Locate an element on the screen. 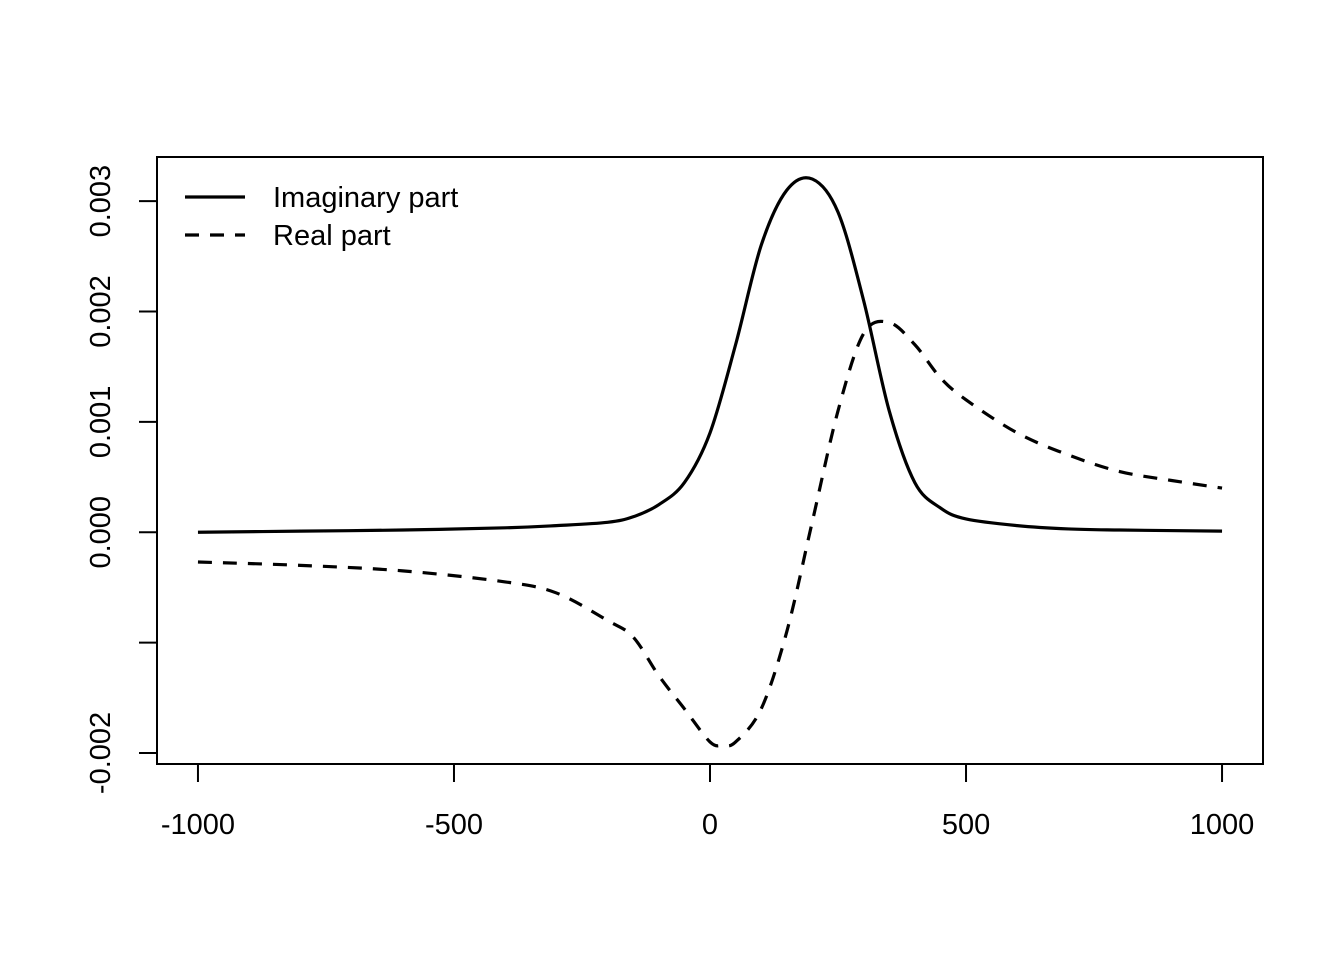 Image resolution: width=1344 pixels, height=960 pixels. x-tick-label: 500 is located at coordinates (966, 825).